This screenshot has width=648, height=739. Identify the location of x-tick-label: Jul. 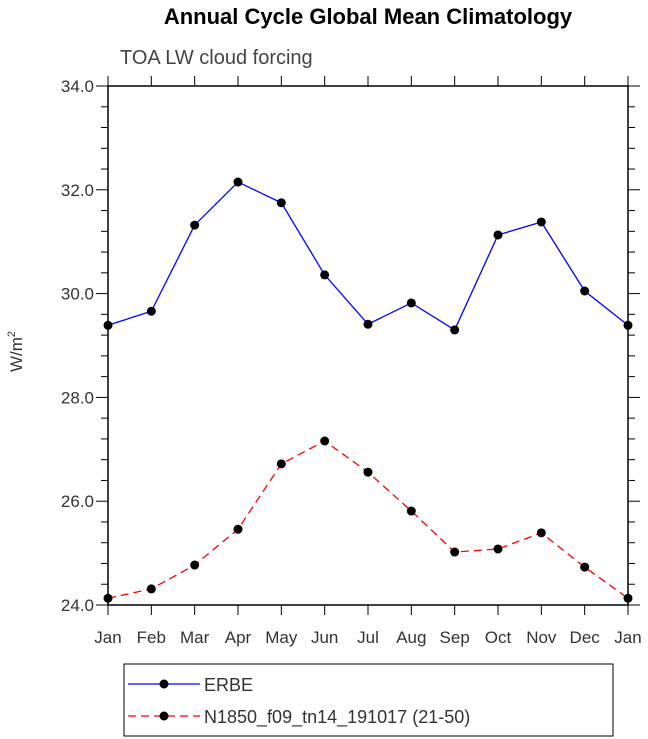
(368, 637).